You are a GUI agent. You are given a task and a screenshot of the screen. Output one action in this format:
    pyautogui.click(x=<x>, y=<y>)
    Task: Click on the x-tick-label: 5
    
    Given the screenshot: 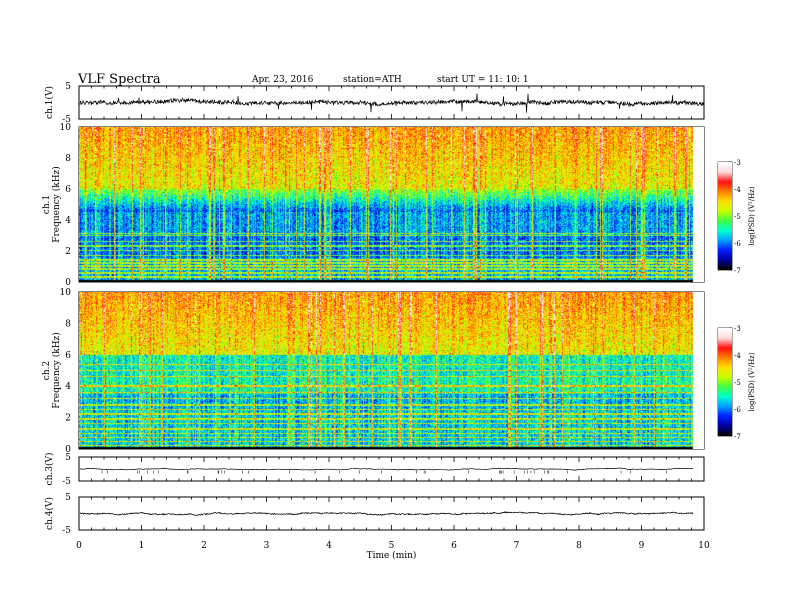 What is the action you would take?
    pyautogui.click(x=392, y=546)
    